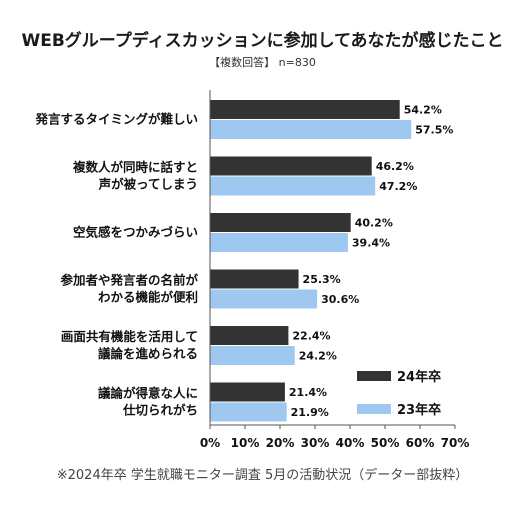 Image resolution: width=525 pixels, height=505 pixels. I want to click on data-label: 54.2%, so click(423, 110).